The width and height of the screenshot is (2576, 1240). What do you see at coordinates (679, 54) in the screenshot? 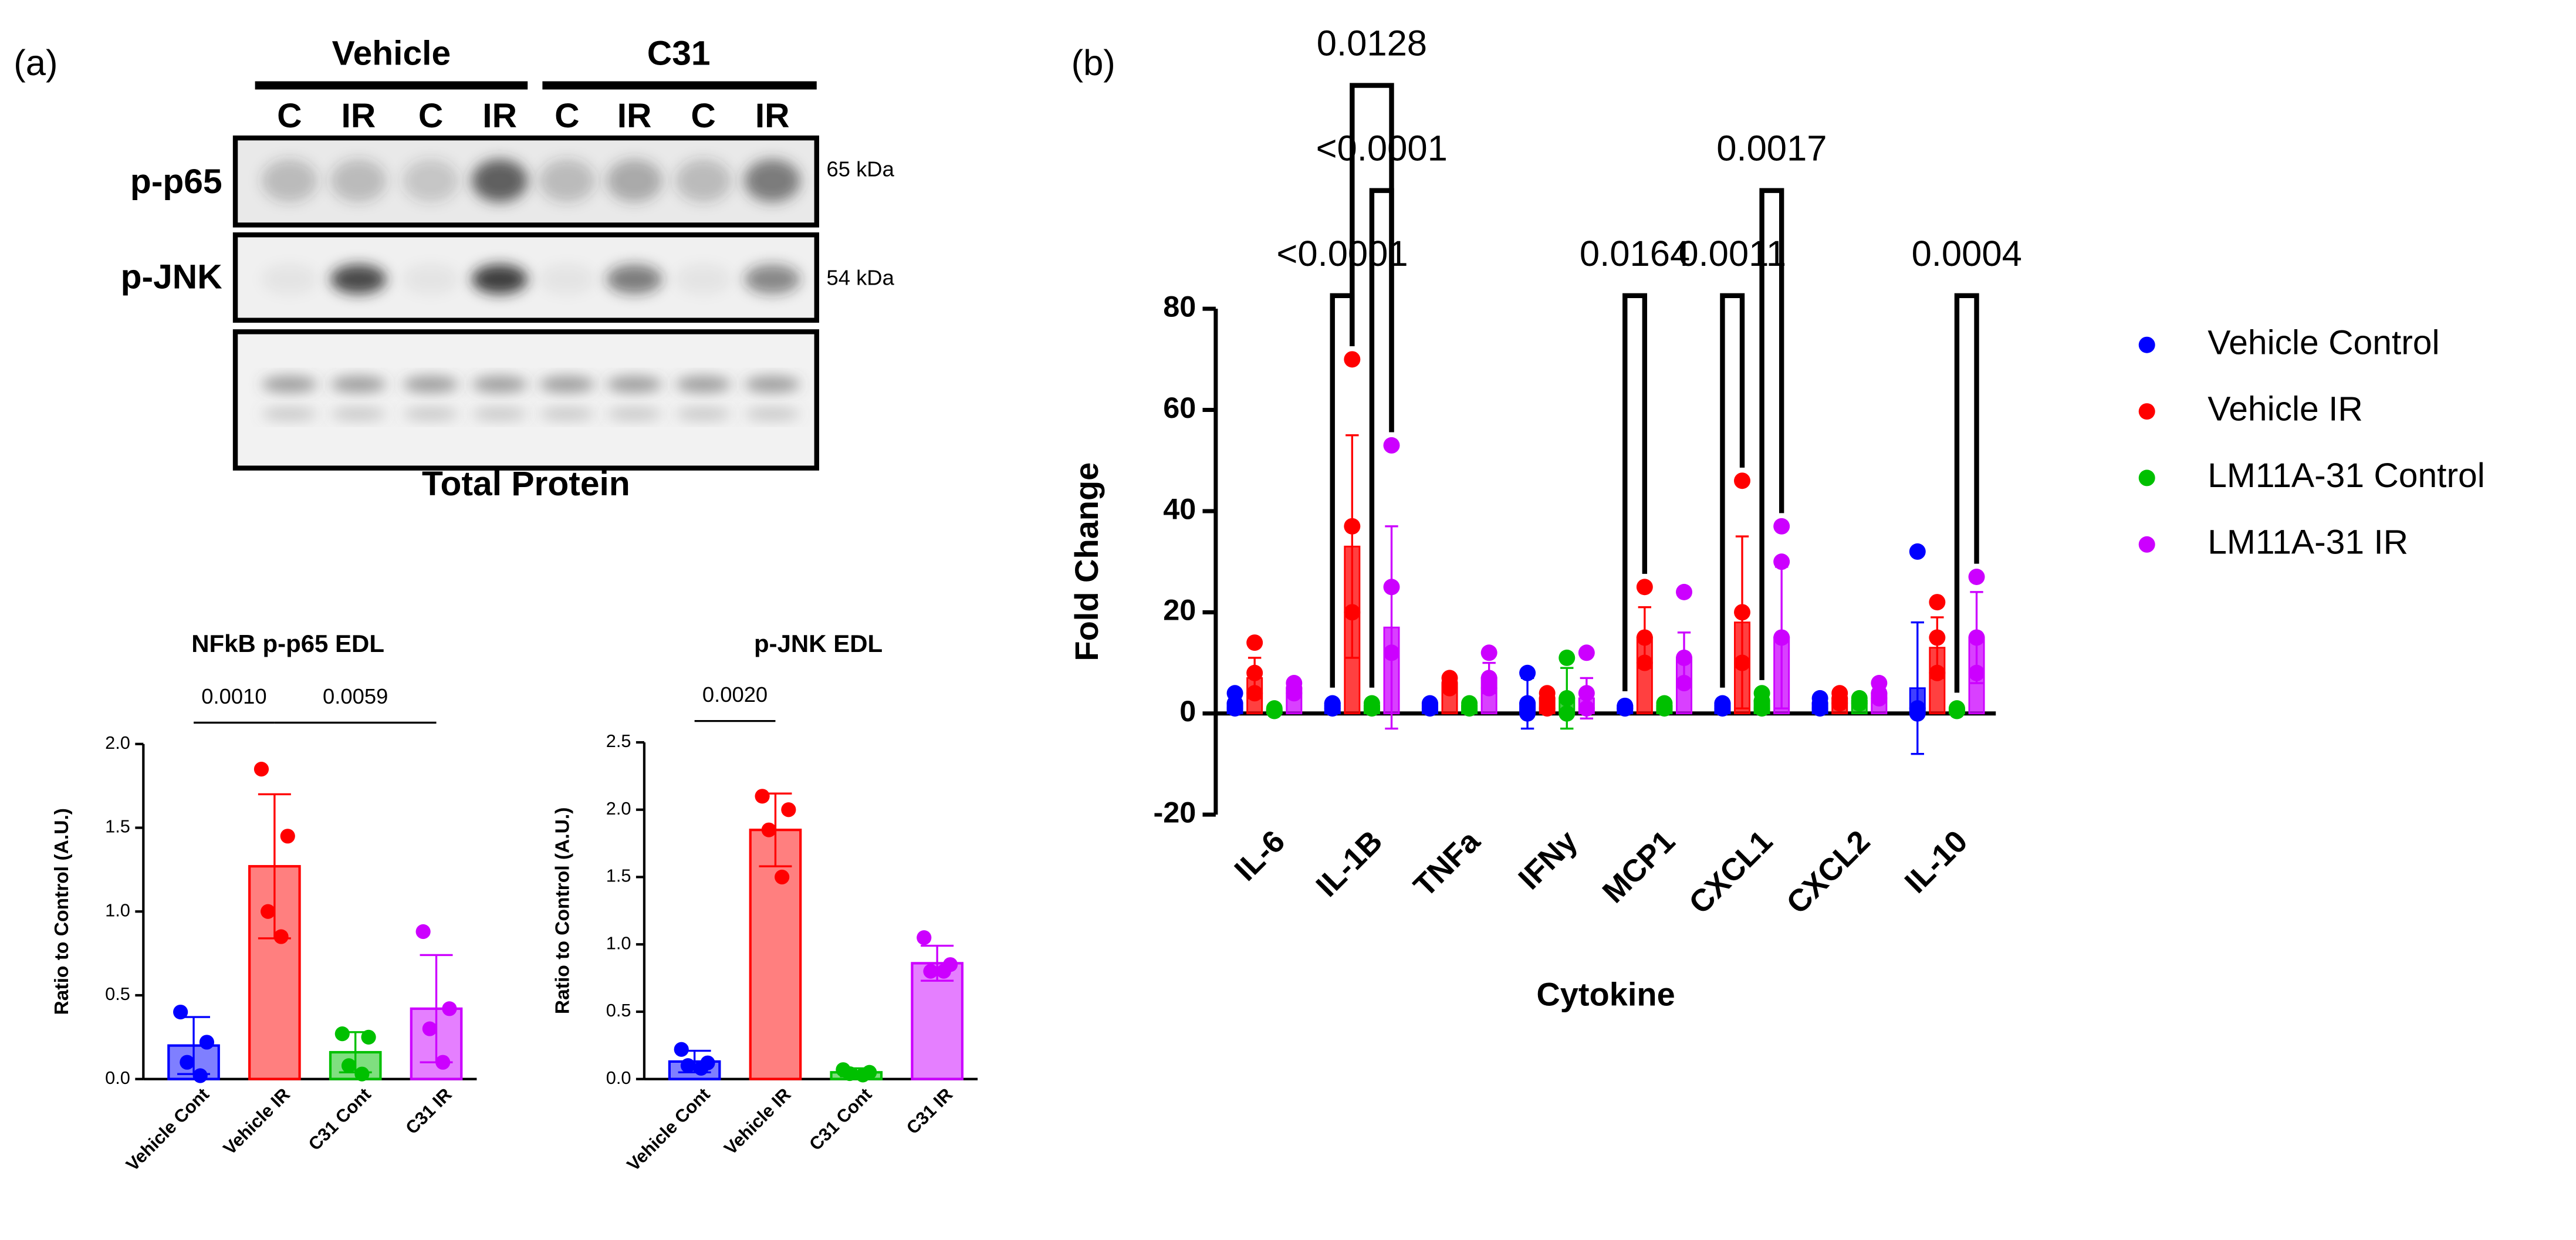
I see `group-label: C31` at bounding box center [679, 54].